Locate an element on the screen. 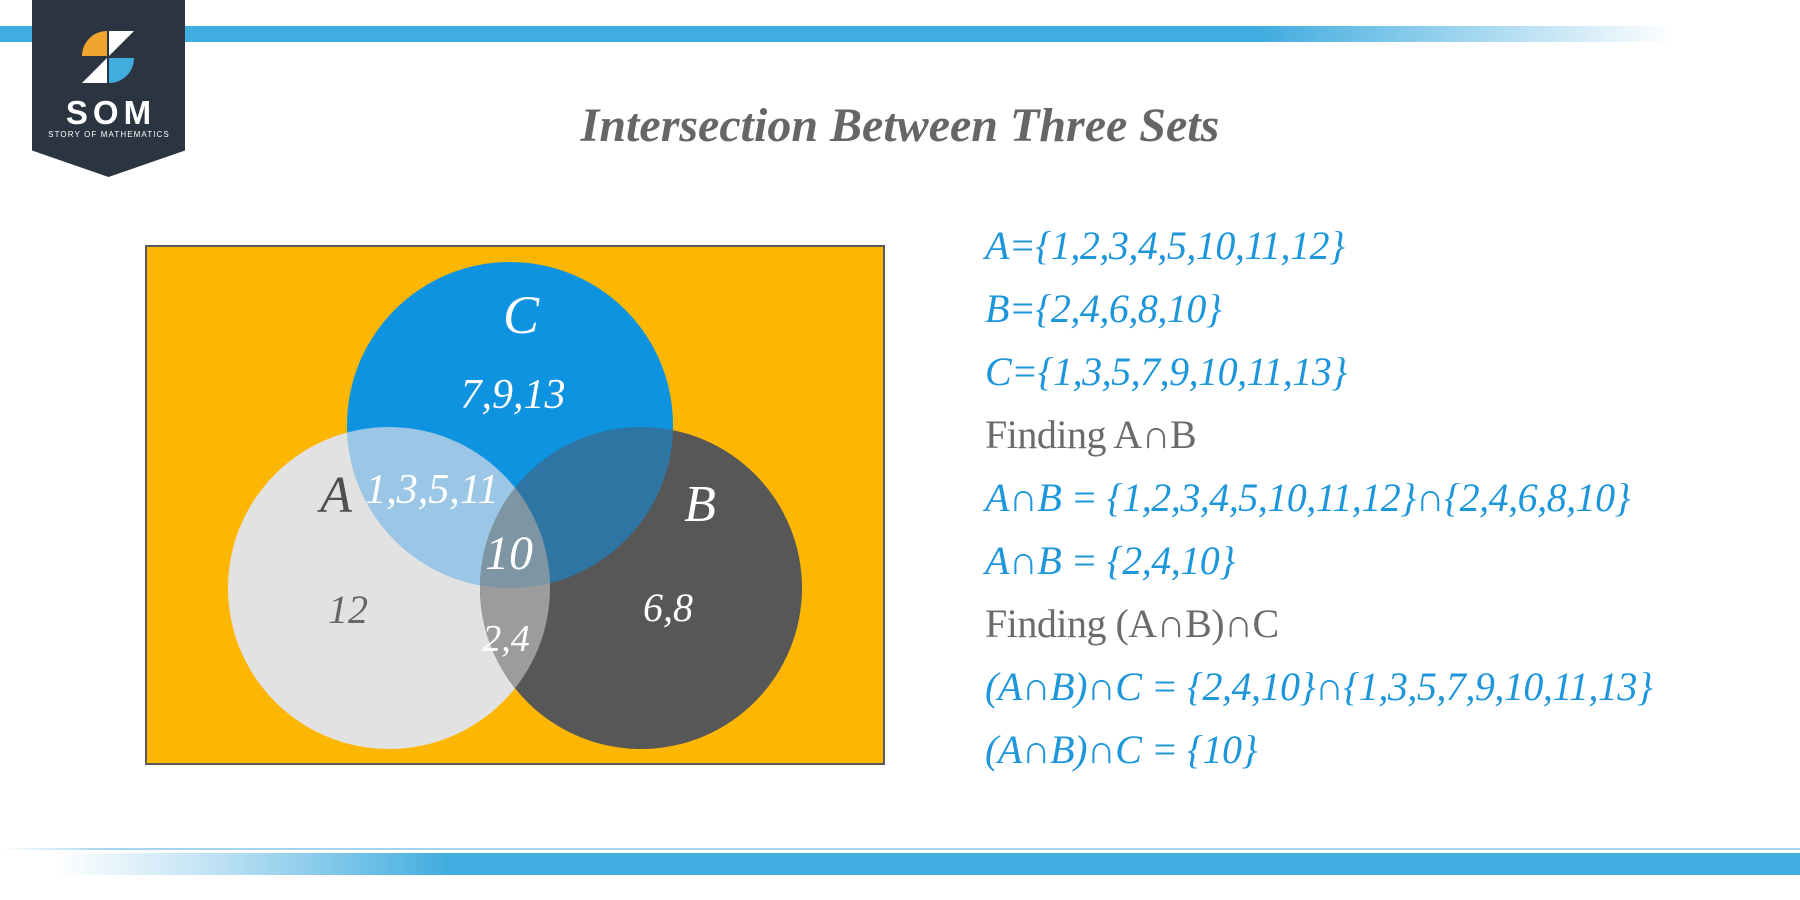  set-c-elements: 7,9,13 is located at coordinates (513, 395).